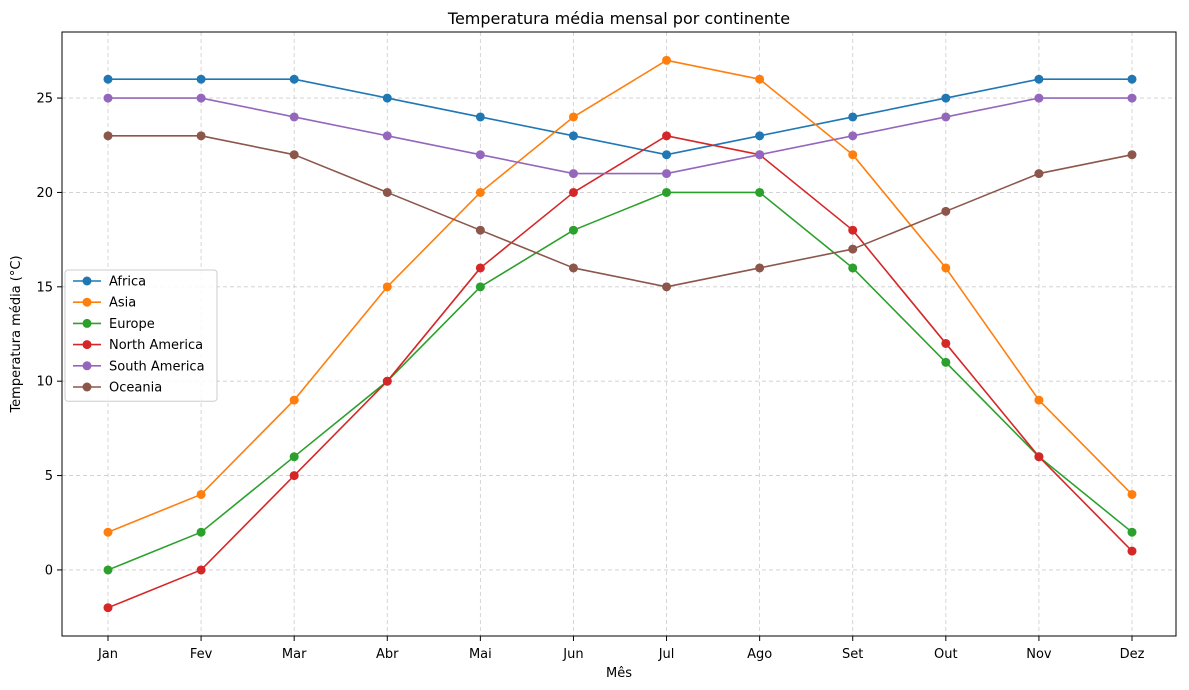 The width and height of the screenshot is (1189, 690). What do you see at coordinates (480, 654) in the screenshot?
I see `x-tick-label: Mai` at bounding box center [480, 654].